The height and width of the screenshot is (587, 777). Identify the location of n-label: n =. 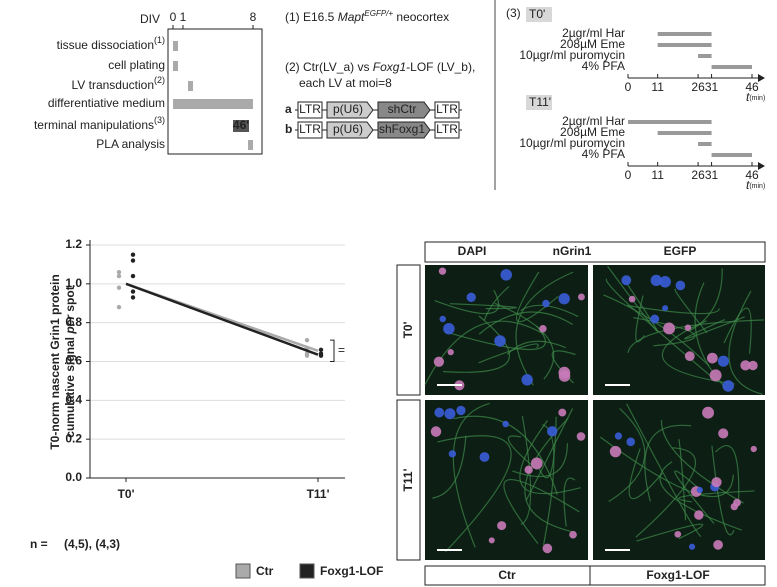
(39, 544).